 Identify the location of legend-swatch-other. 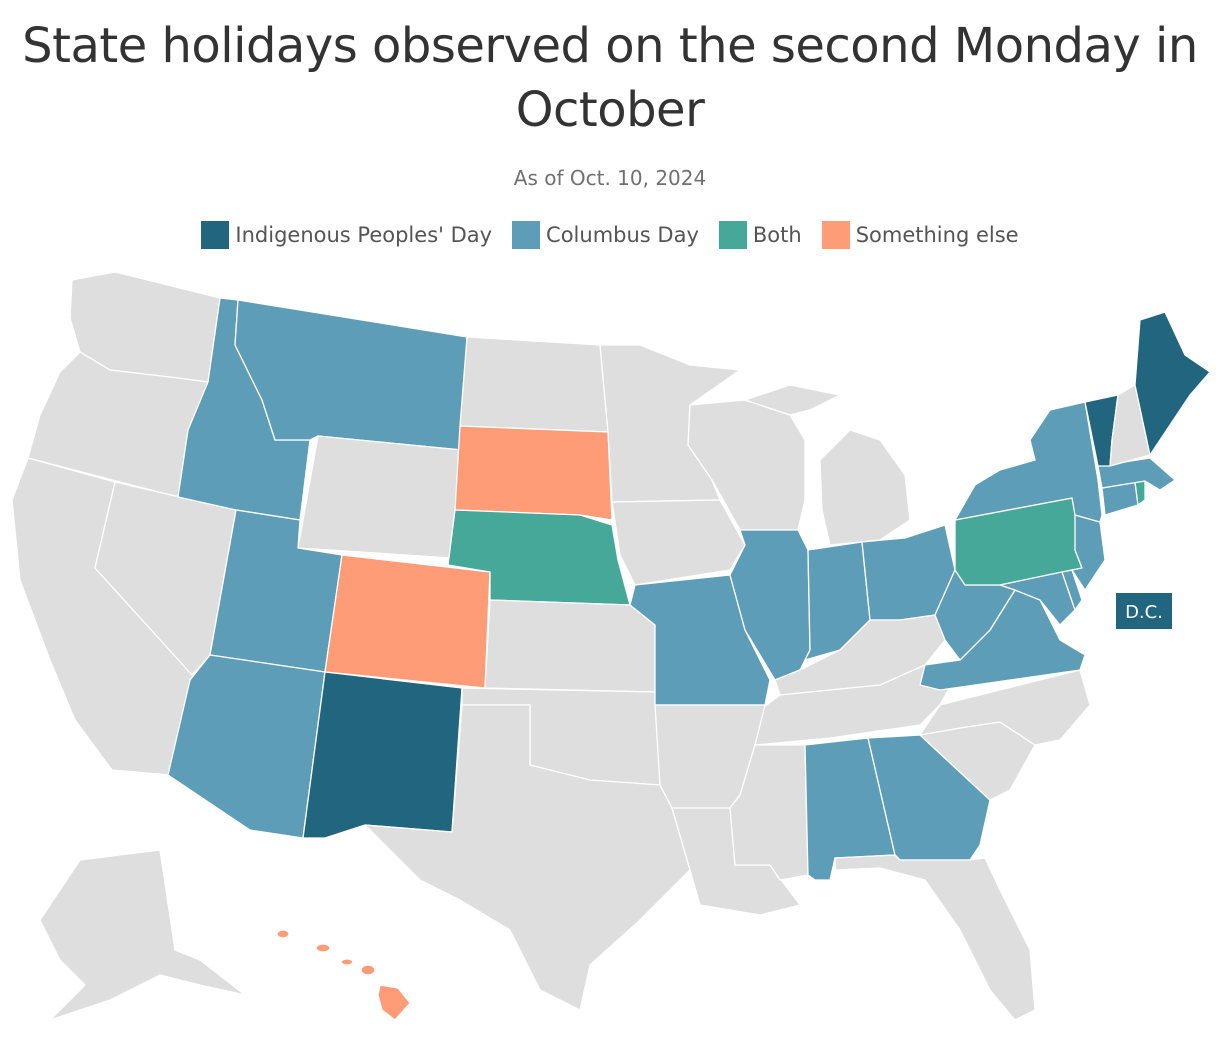
(835, 235).